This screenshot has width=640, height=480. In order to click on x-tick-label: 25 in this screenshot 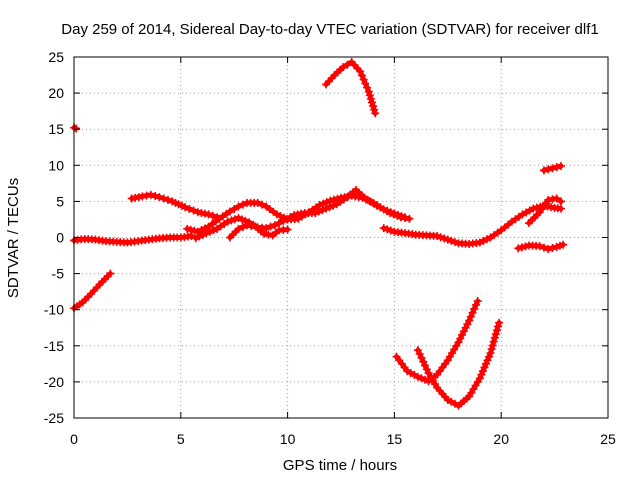, I will do `click(608, 439)`.